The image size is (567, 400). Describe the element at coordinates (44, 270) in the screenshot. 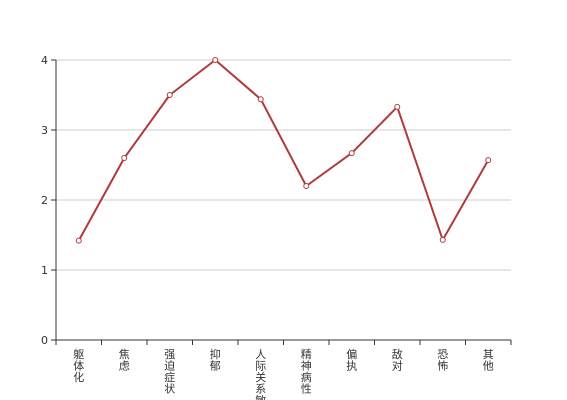

I see `y-tick-label: 1` at that location.